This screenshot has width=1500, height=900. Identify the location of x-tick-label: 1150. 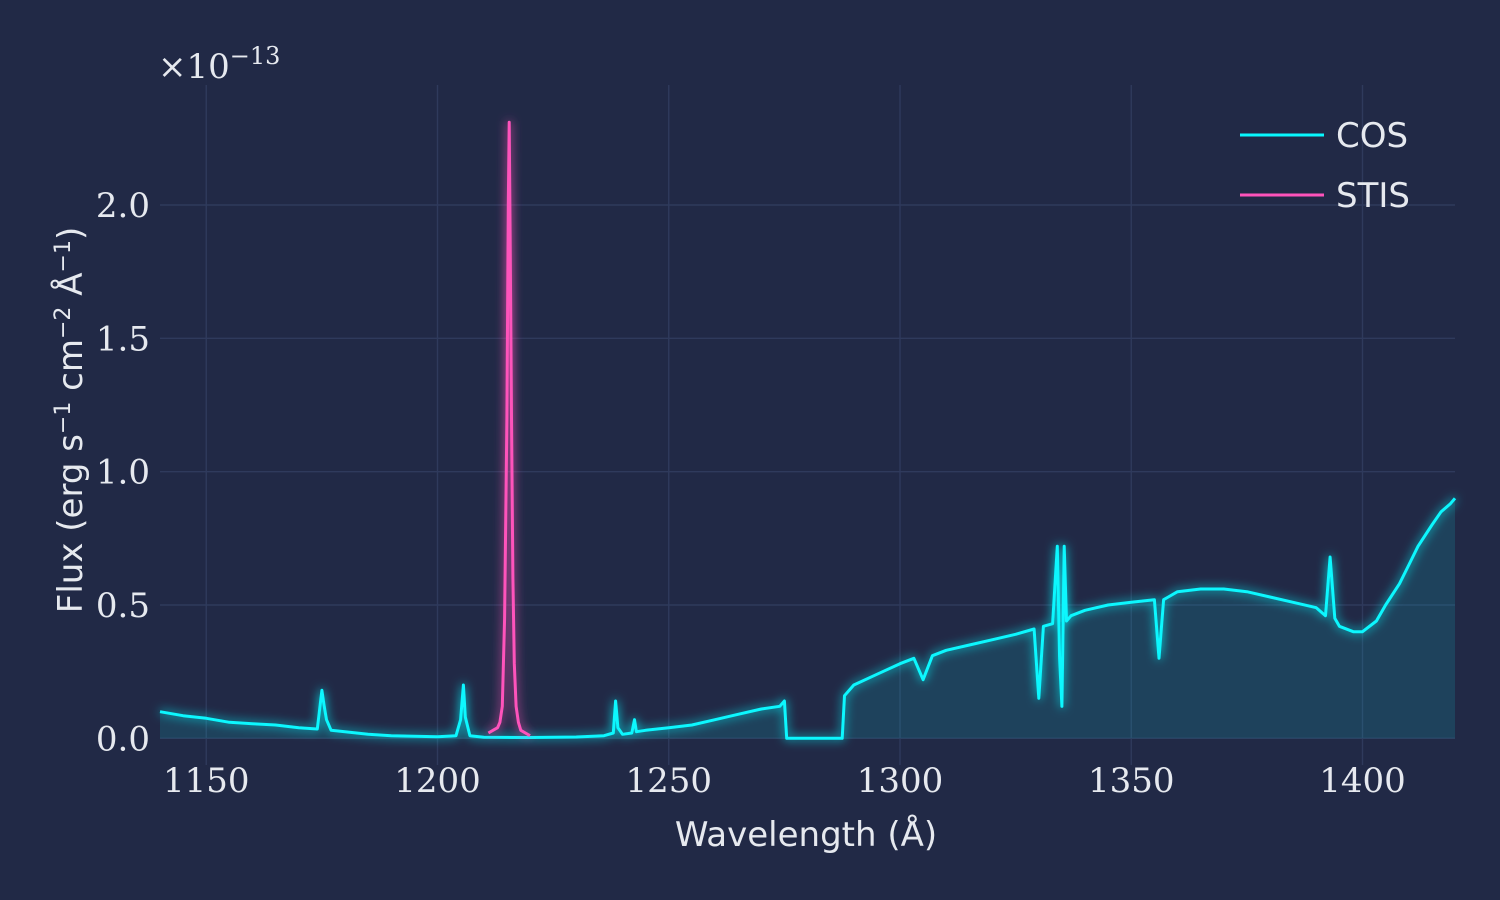
(206, 781).